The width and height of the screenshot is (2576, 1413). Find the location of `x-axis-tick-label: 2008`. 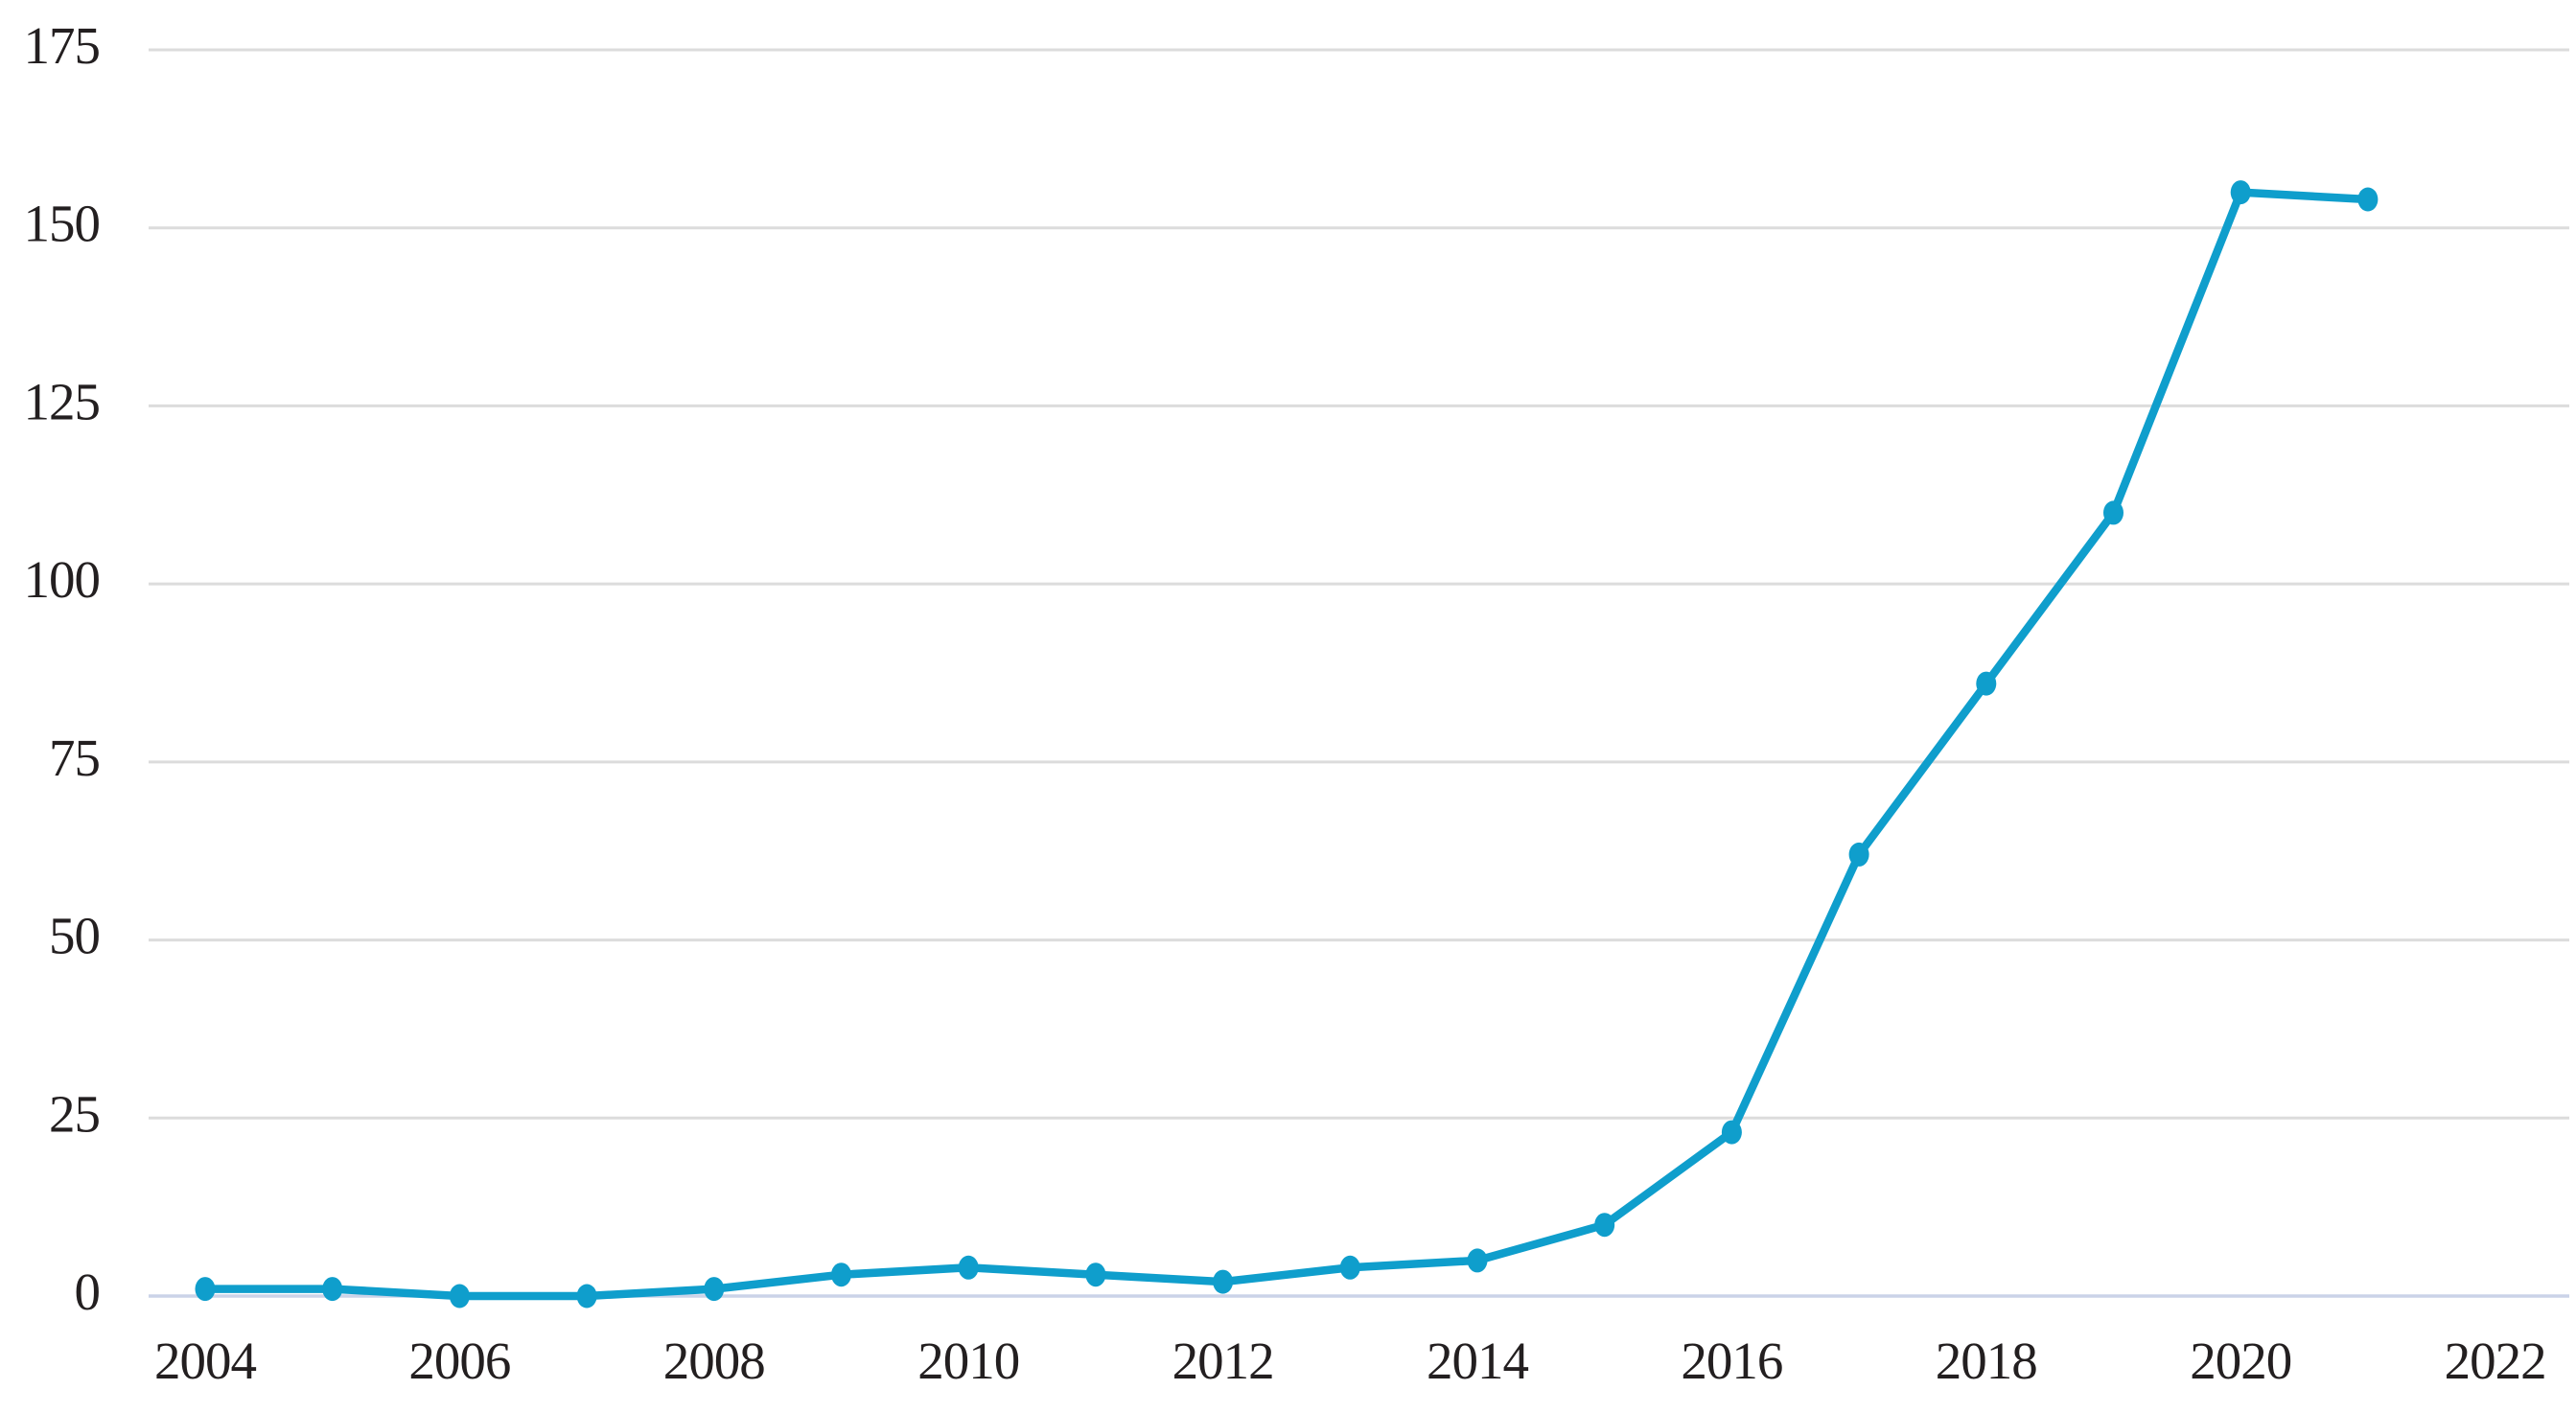

x-axis-tick-label: 2008 is located at coordinates (714, 1361).